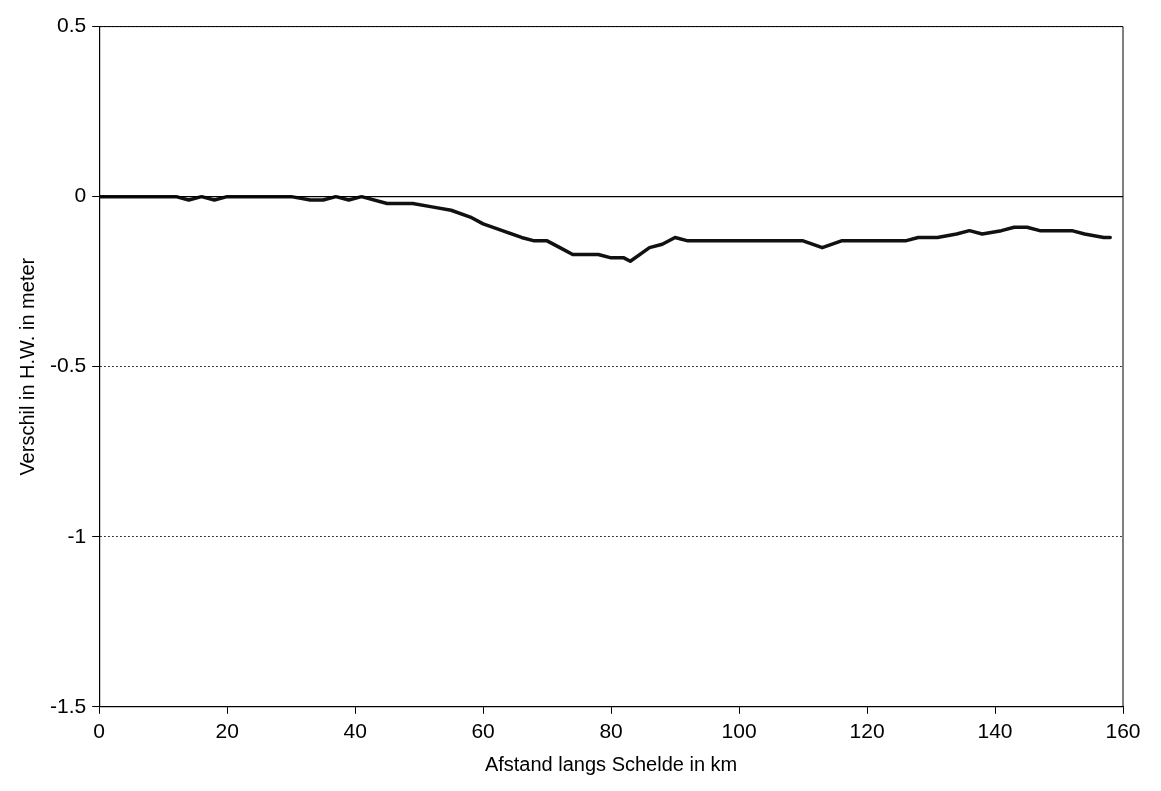 This screenshot has height=791, width=1161. I want to click on x-tick-label: 120, so click(867, 731).